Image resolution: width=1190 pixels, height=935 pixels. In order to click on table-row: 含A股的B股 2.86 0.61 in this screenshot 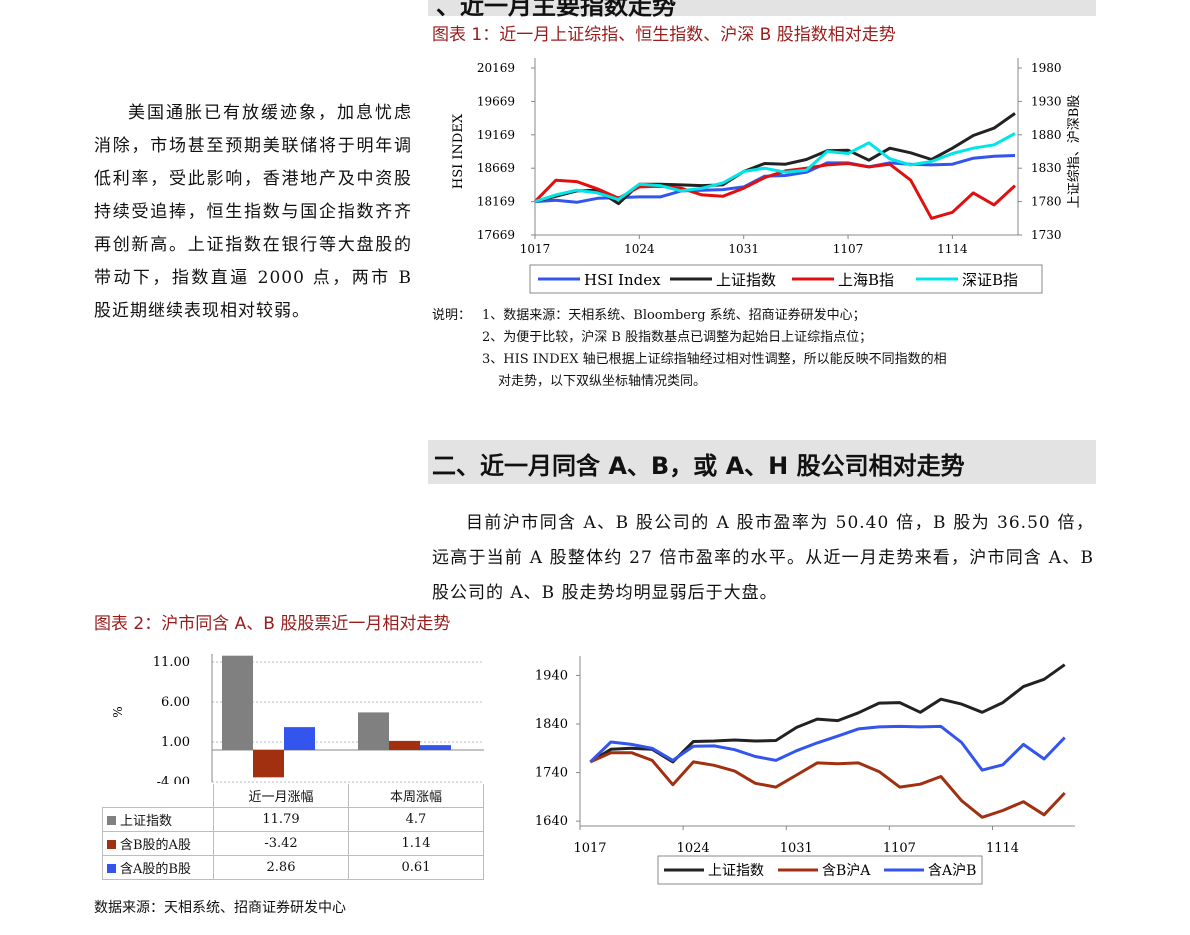, I will do `click(293, 867)`.